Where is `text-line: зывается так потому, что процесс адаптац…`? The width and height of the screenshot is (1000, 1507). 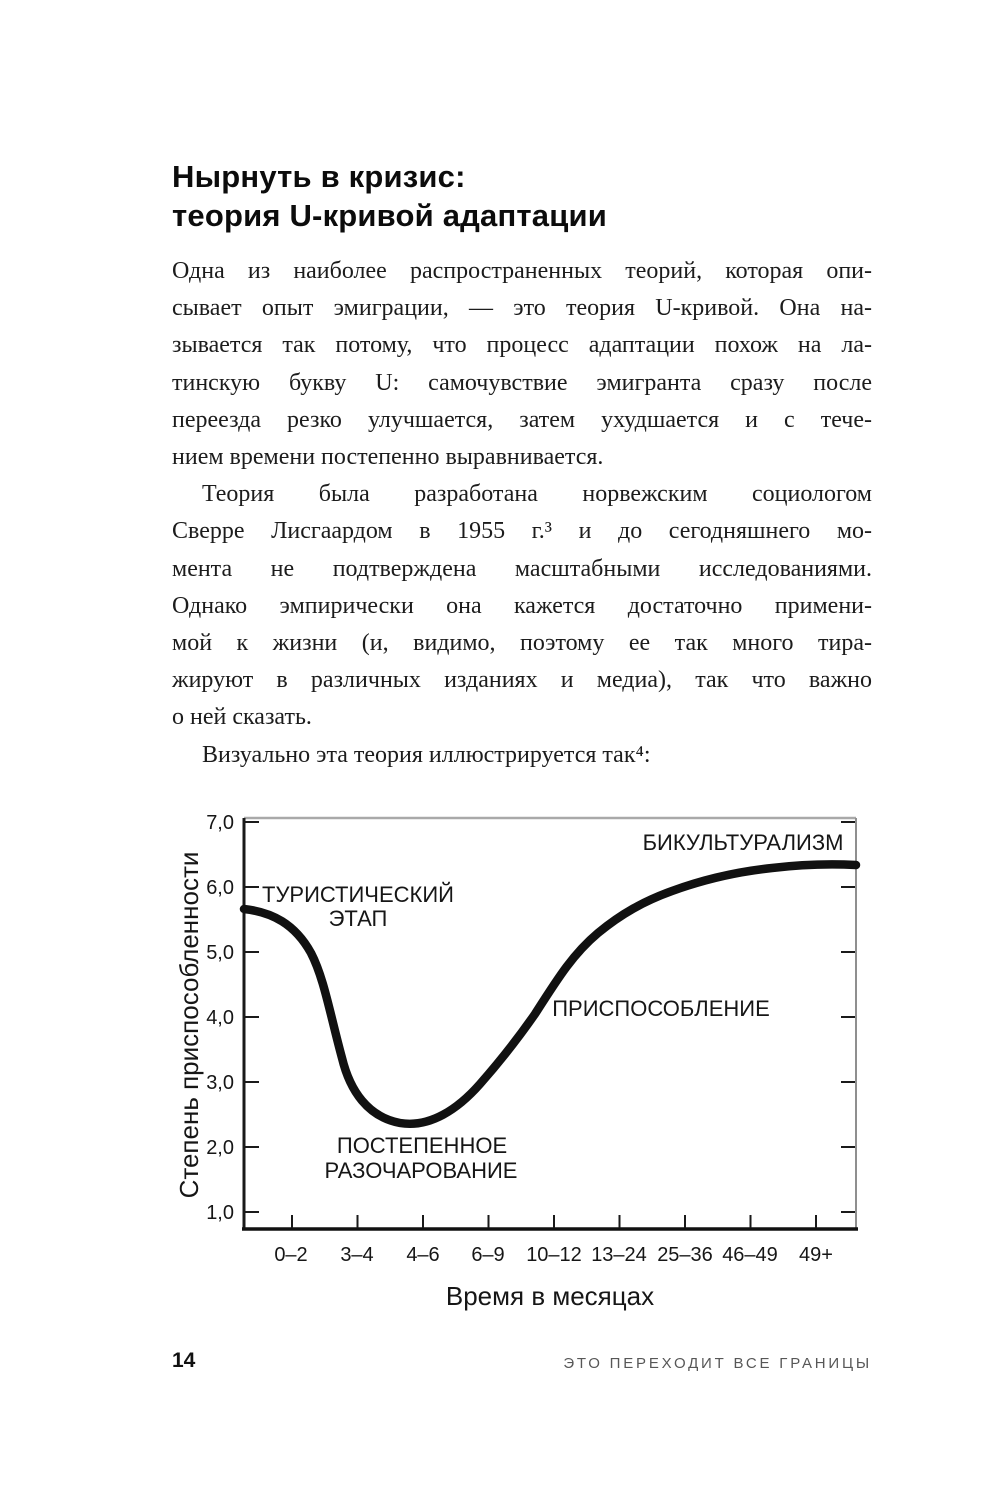 text-line: зывается так потому, что процесс адаптац… is located at coordinates (522, 345).